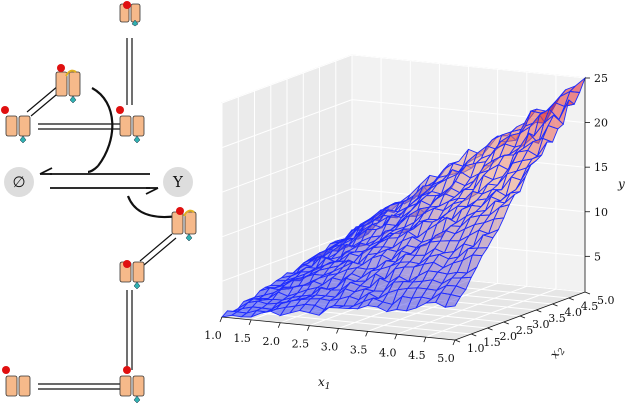 This screenshot has height=406, width=640. What do you see at coordinates (242, 338) in the screenshot?
I see `x-tick-label: 1.5` at bounding box center [242, 338].